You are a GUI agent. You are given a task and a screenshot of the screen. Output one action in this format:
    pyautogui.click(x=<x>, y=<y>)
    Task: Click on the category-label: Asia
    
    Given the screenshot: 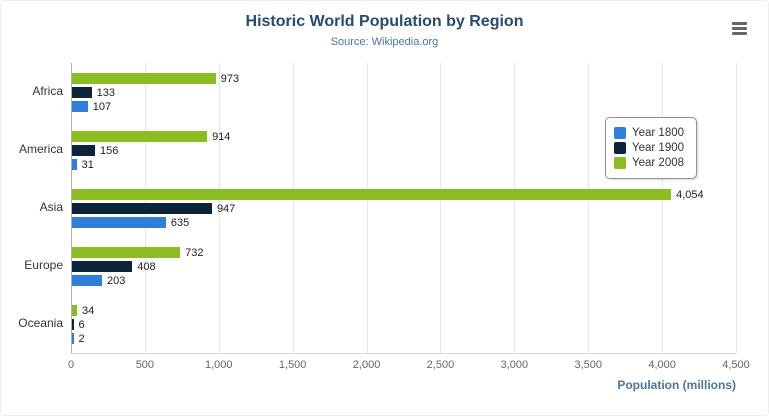 What is the action you would take?
    pyautogui.click(x=51, y=207)
    